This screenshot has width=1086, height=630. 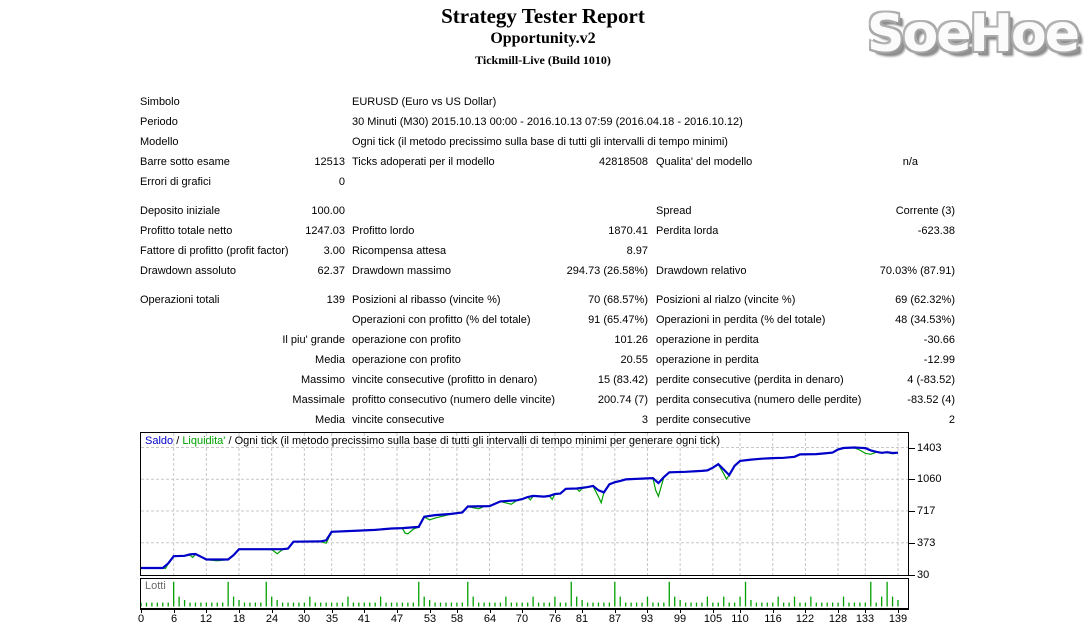 I want to click on table-value: 42818508, so click(x=623, y=162).